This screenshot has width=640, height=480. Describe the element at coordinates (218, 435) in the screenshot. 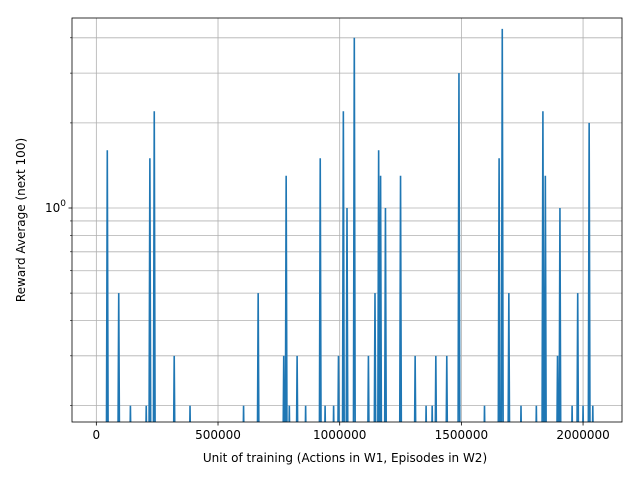

I see `x-tick-label: 500000` at that location.